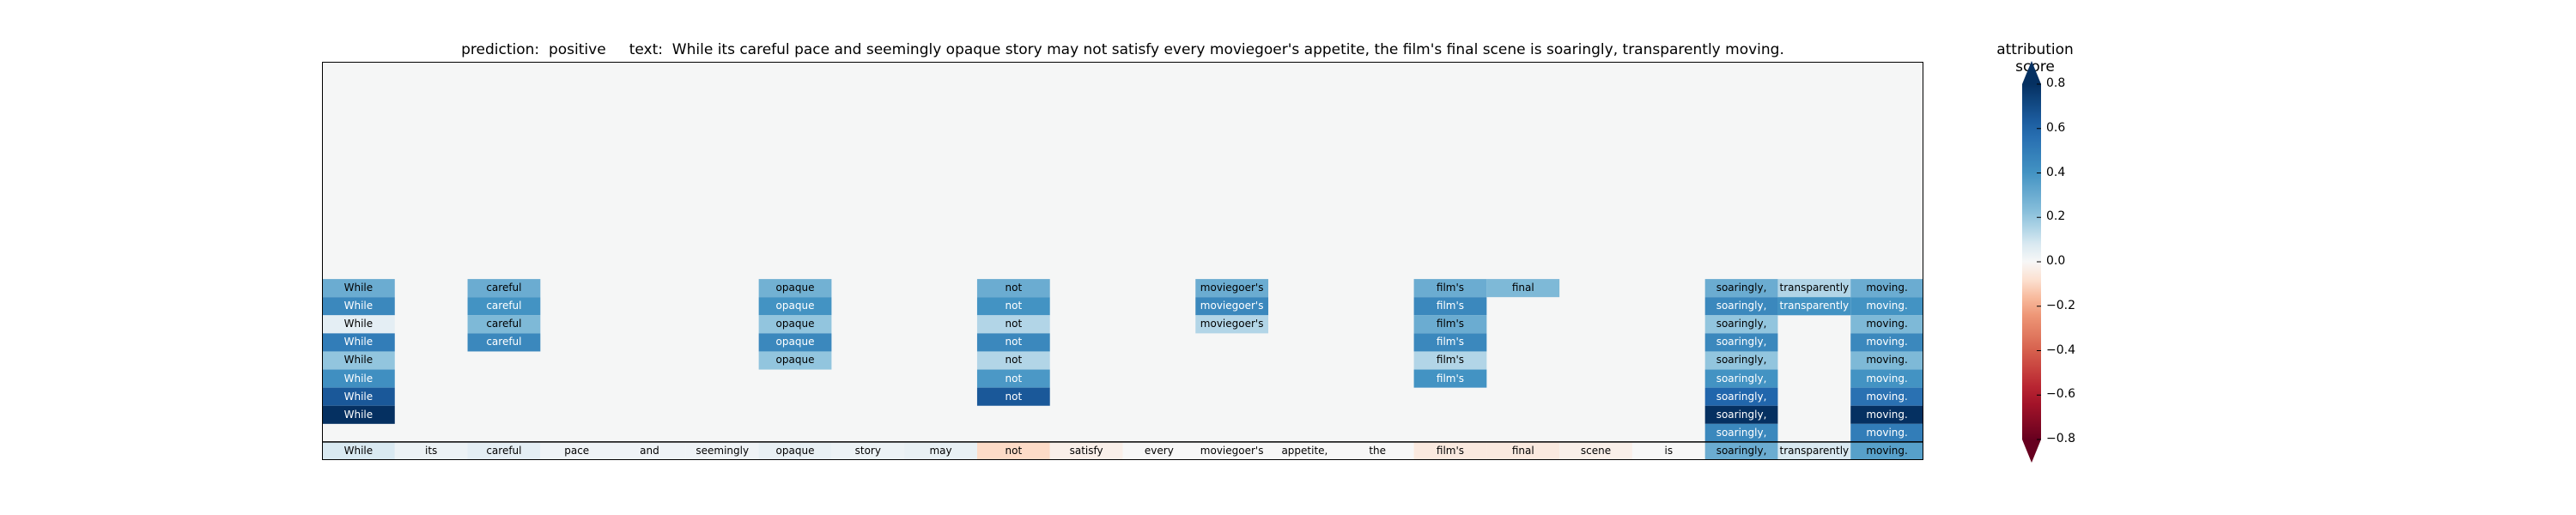 The image size is (2576, 515). I want to click on attribution-4-1-label: moviegoer's, so click(1232, 306).